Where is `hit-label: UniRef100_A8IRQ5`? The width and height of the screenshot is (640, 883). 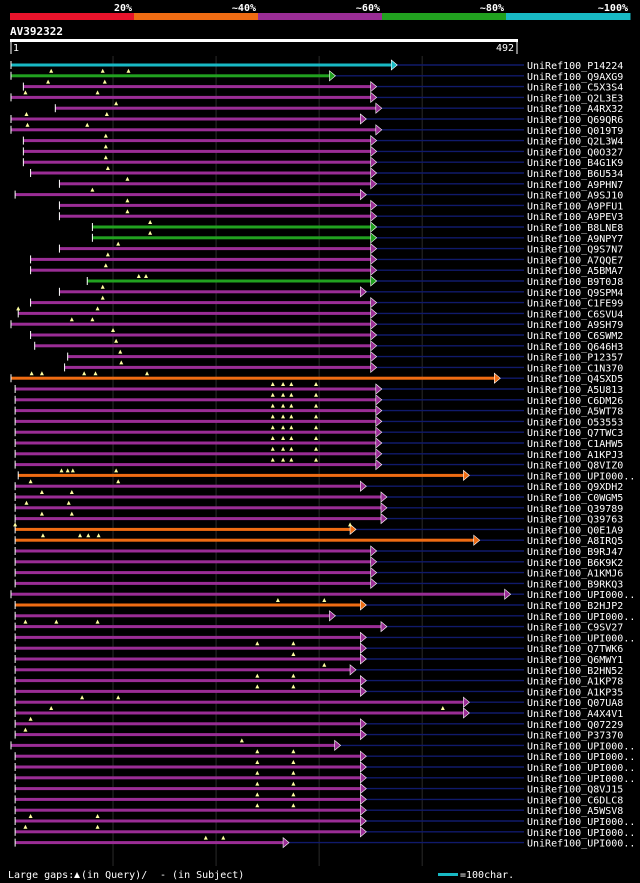 hit-label: UniRef100_A8IRQ5 is located at coordinates (575, 541).